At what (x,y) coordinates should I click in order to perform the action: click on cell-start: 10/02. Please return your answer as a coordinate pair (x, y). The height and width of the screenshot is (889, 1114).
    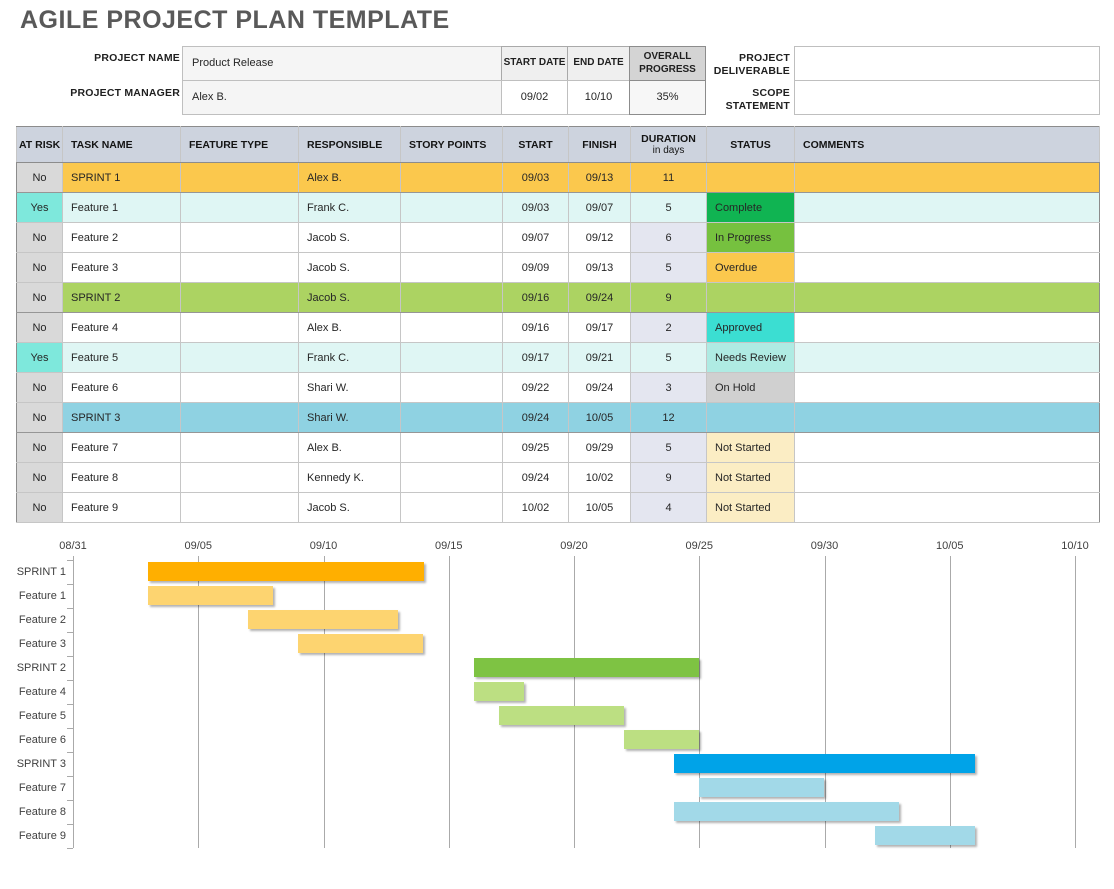
    Looking at the image, I should click on (535, 507).